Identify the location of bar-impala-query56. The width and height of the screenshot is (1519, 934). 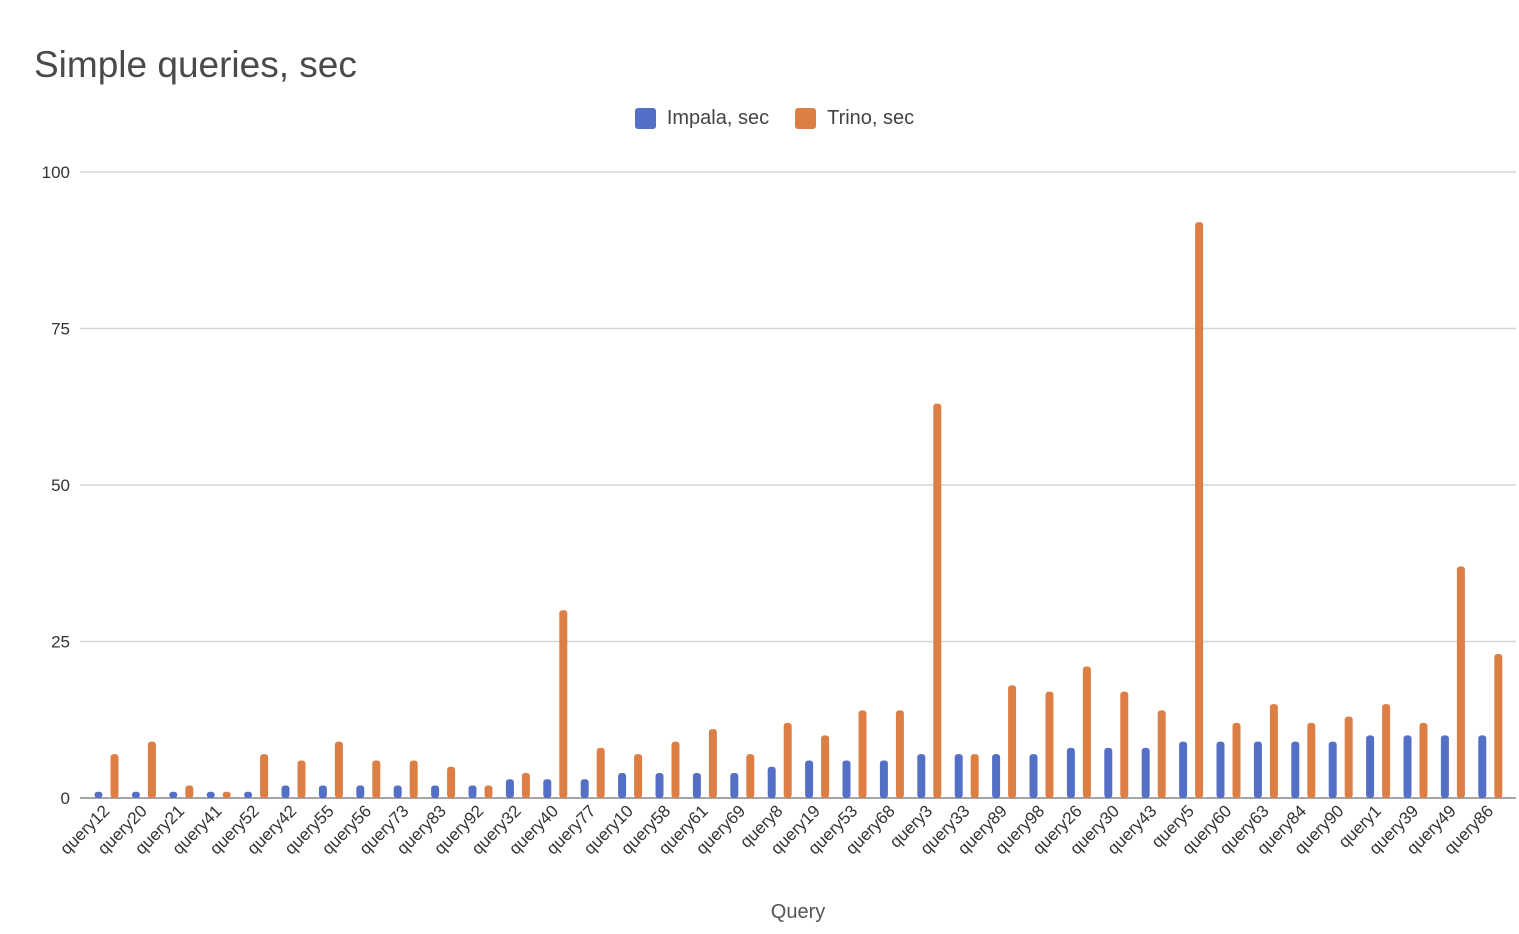
(360, 791).